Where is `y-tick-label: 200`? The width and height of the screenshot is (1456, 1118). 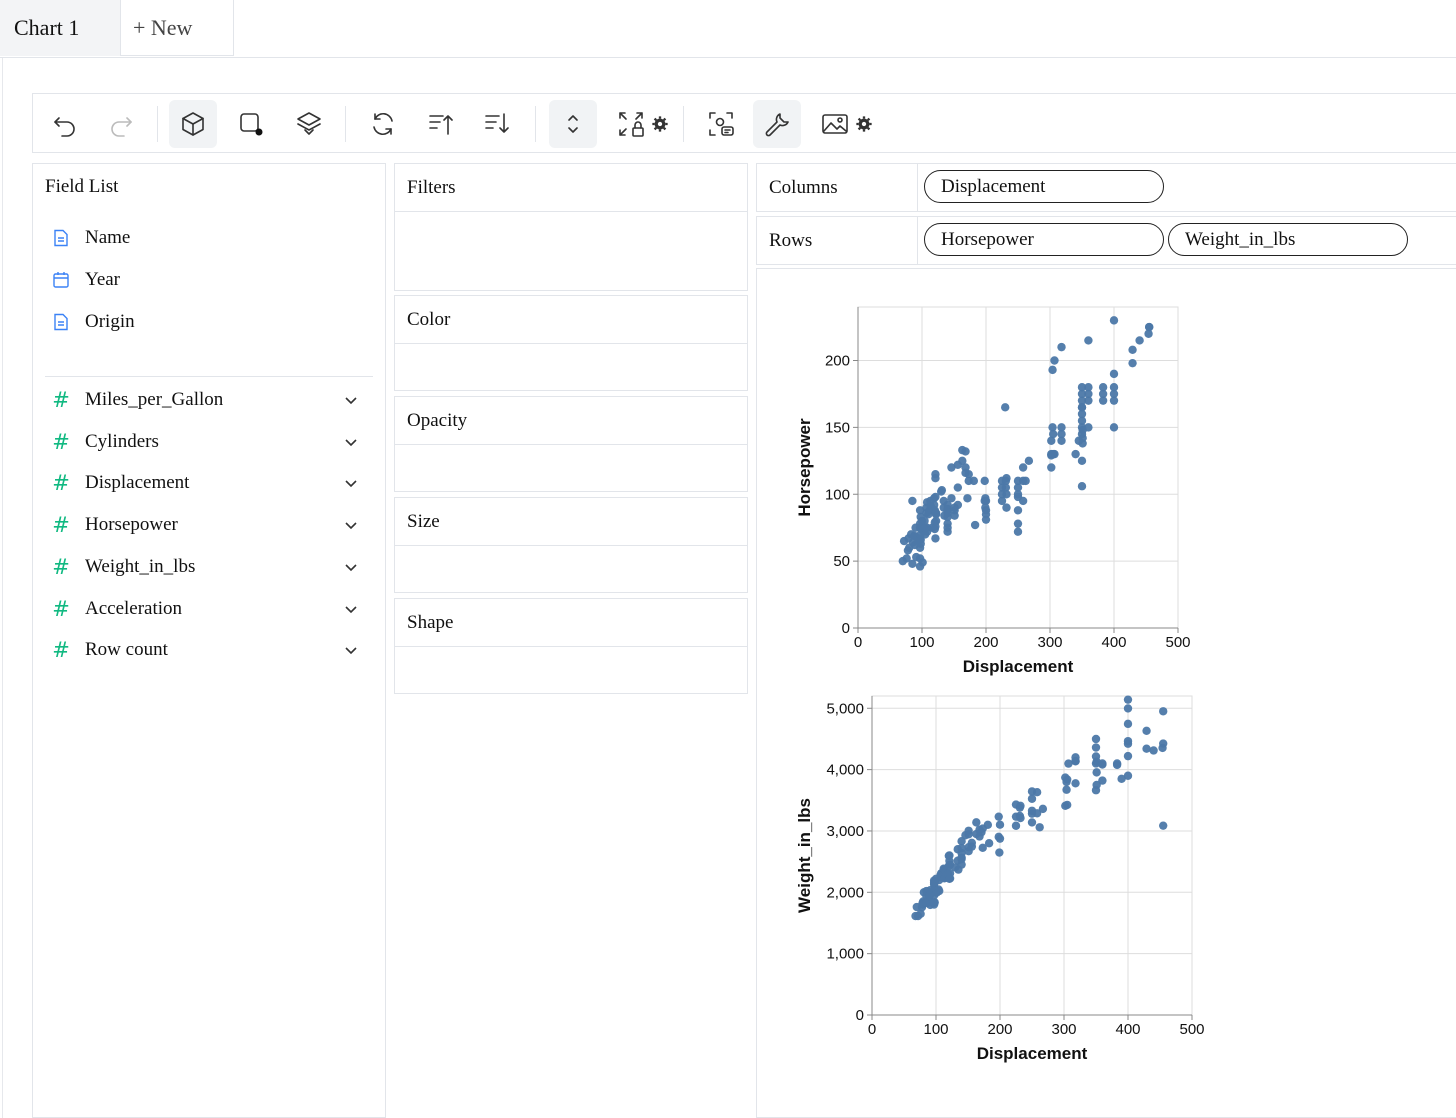 y-tick-label: 200 is located at coordinates (837, 361).